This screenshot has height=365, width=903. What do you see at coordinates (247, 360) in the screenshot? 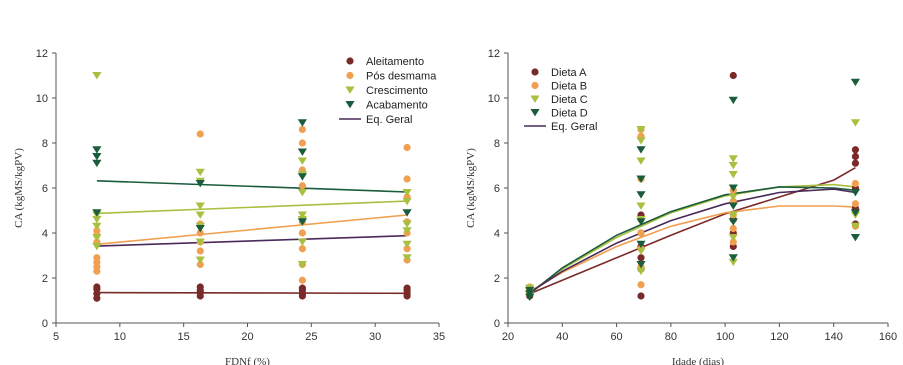
I see `x-axis-title: FDNf (%)` at bounding box center [247, 360].